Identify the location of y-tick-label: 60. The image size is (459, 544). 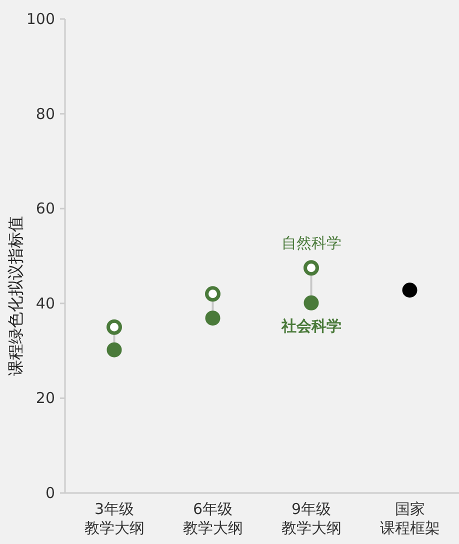
(45, 209).